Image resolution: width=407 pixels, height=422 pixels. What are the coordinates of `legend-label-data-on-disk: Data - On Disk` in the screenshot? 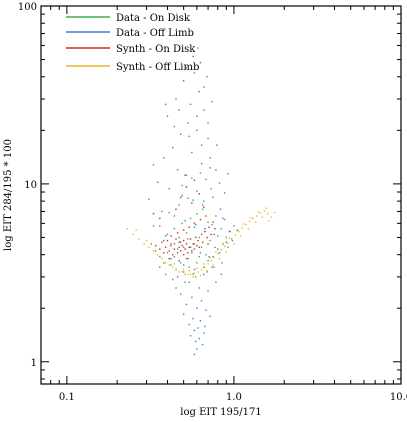 It's located at (153, 18).